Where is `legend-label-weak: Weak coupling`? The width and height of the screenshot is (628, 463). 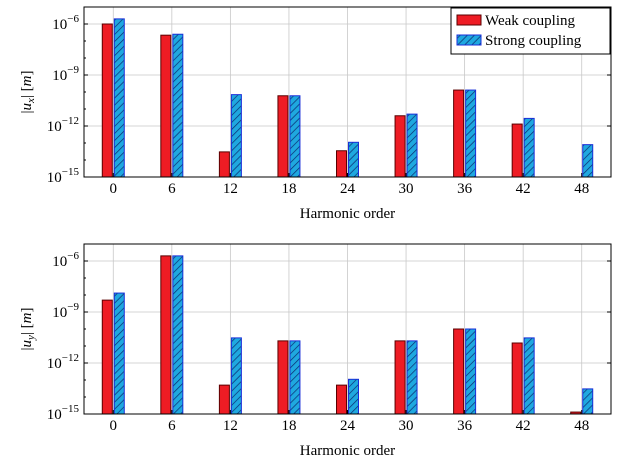
legend-label-weak: Weak coupling is located at coordinates (530, 21).